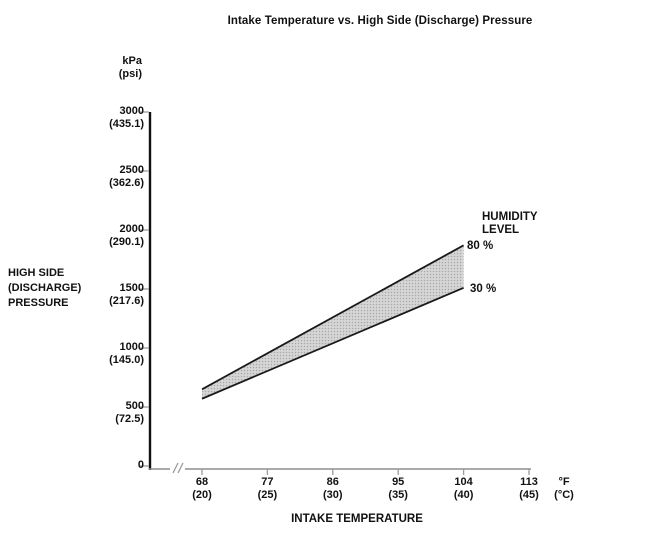 The height and width of the screenshot is (538, 658). Describe the element at coordinates (130, 74) in the screenshot. I see `y-unit-psi: (psi)` at that location.